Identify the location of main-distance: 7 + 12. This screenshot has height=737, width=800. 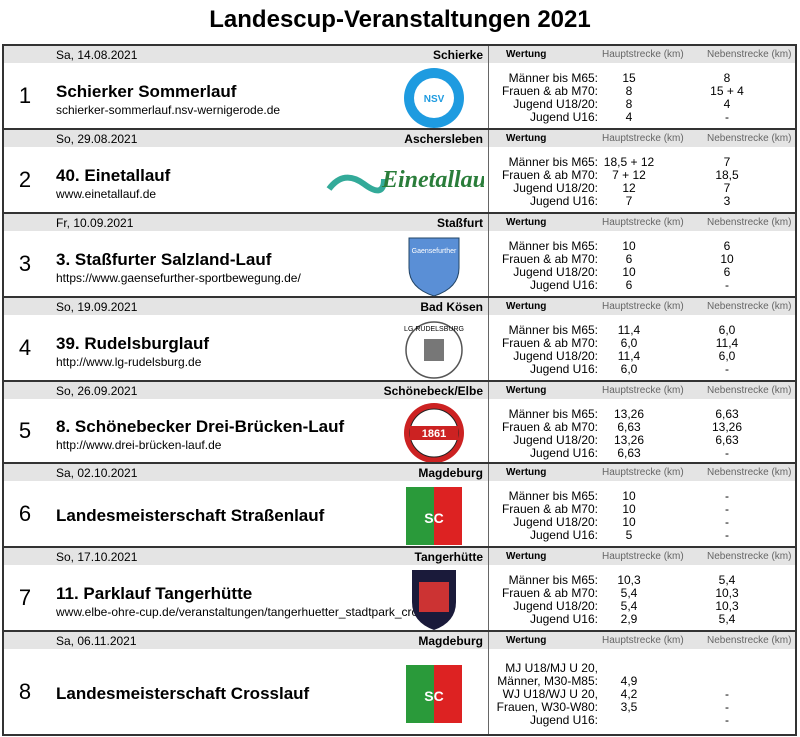
(629, 175).